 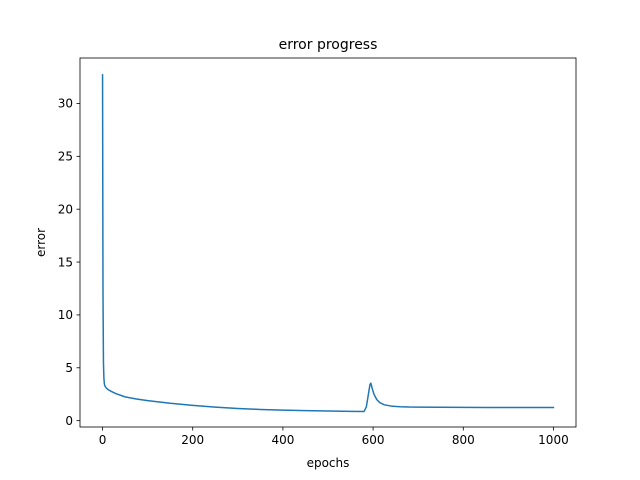 I want to click on y-tick-label: 25, so click(x=65, y=157).